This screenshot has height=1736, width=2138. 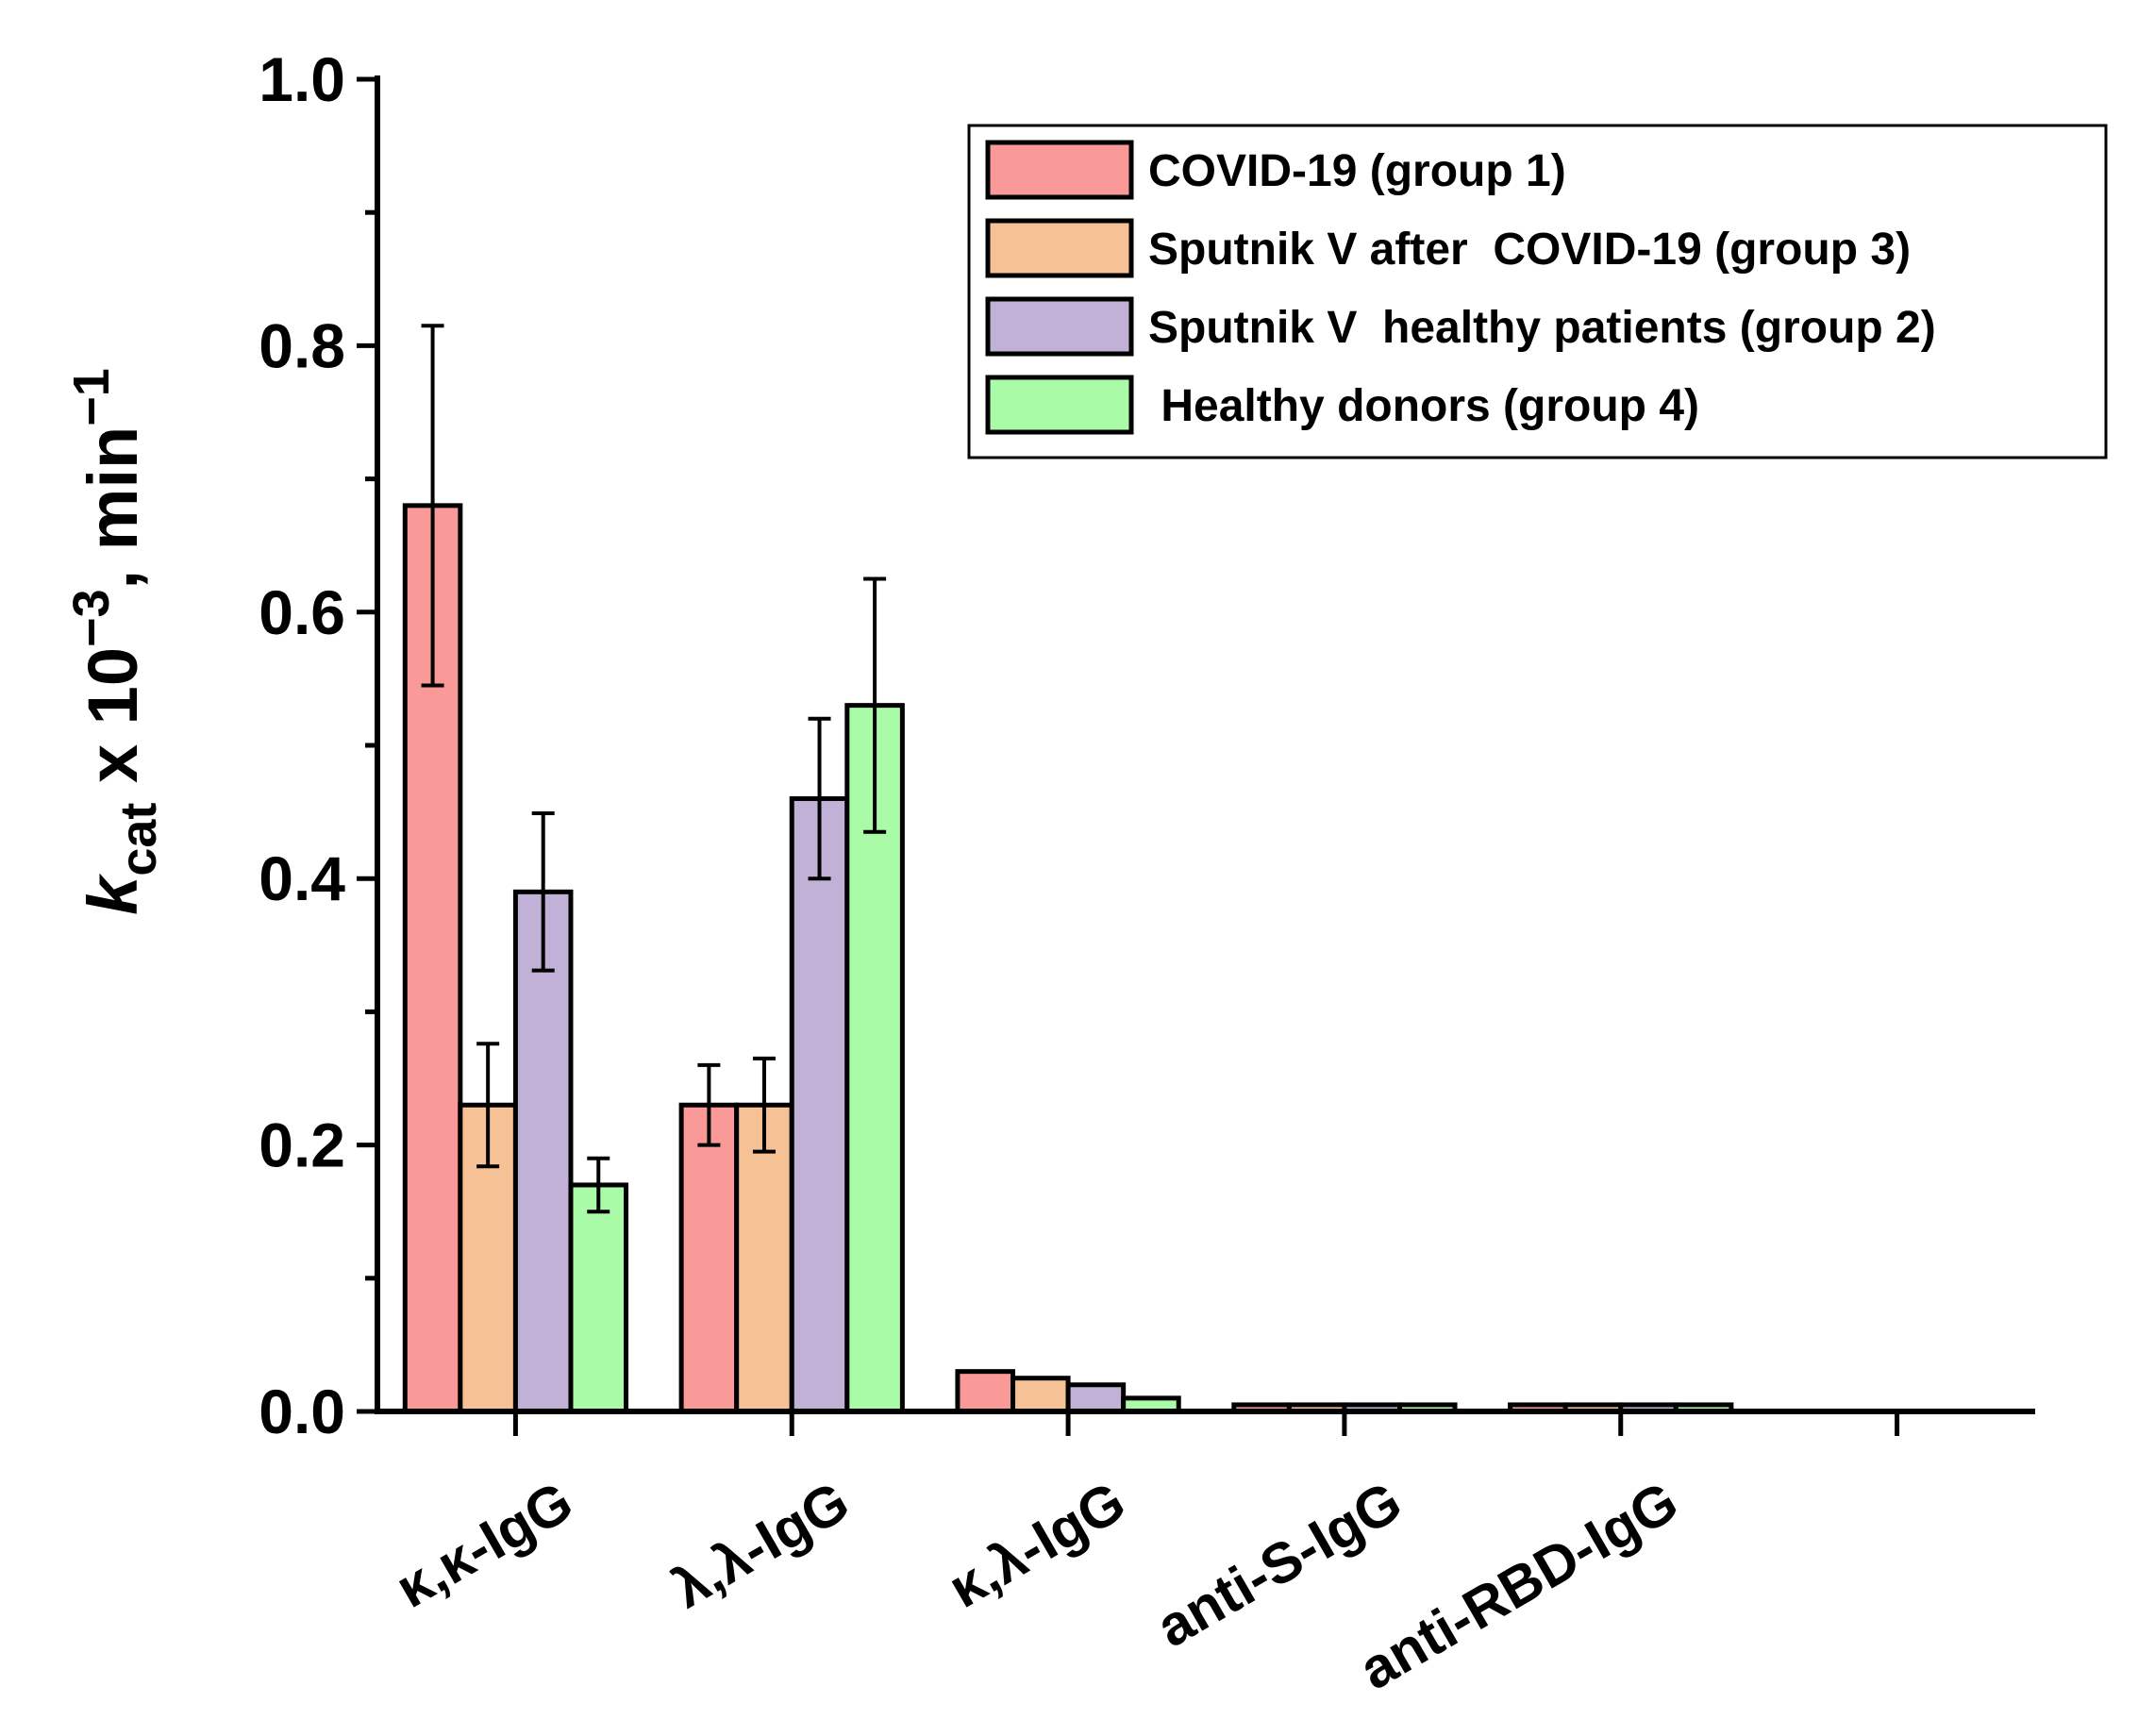 What do you see at coordinates (302, 878) in the screenshot?
I see `y-tick-label: 0.4` at bounding box center [302, 878].